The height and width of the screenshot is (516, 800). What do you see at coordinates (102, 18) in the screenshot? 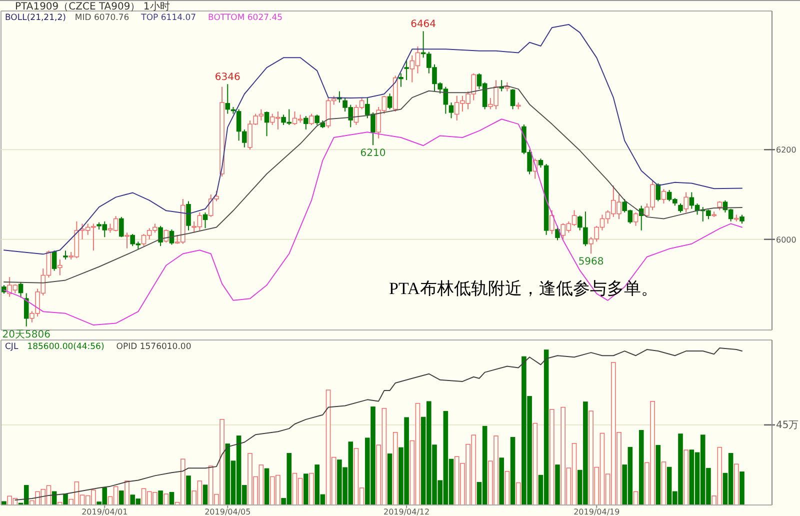
I see `text: MID 6070.76` at bounding box center [102, 18].